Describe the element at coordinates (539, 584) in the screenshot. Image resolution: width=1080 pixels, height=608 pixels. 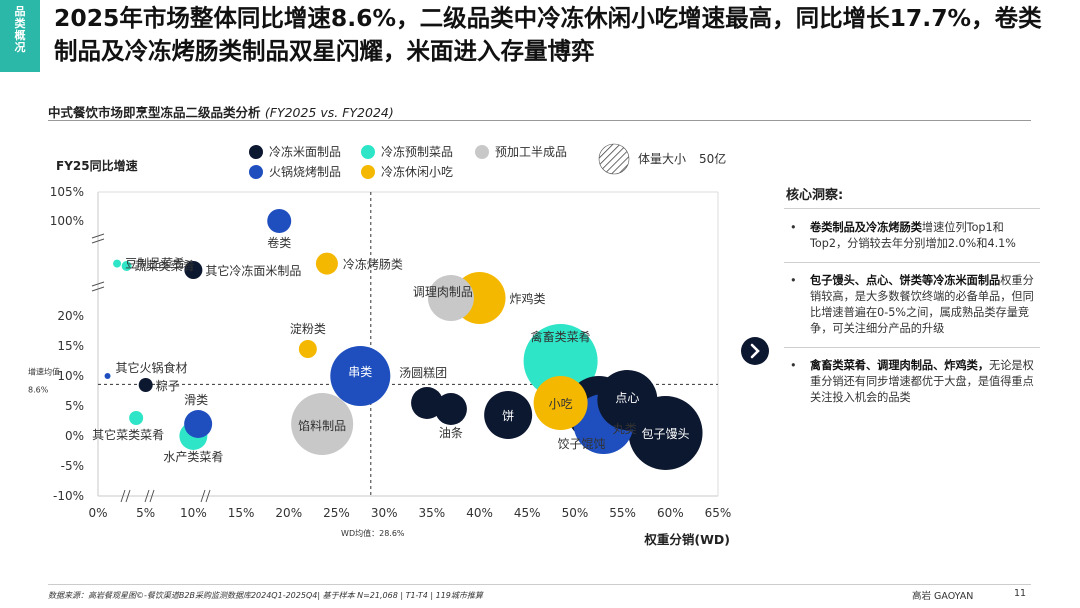
I see `footer-divider` at that location.